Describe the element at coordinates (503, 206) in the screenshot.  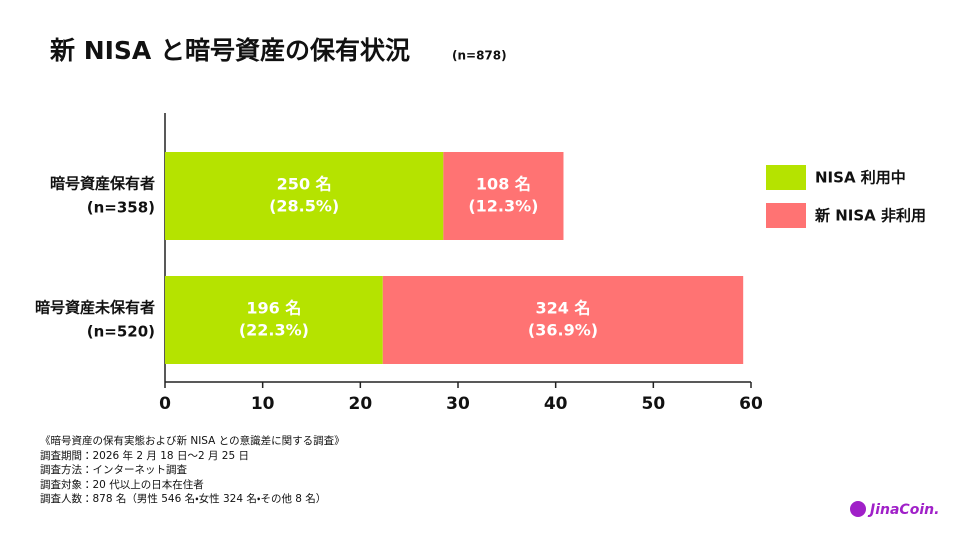
I see `bar-value-label: (12.3%)` at that location.